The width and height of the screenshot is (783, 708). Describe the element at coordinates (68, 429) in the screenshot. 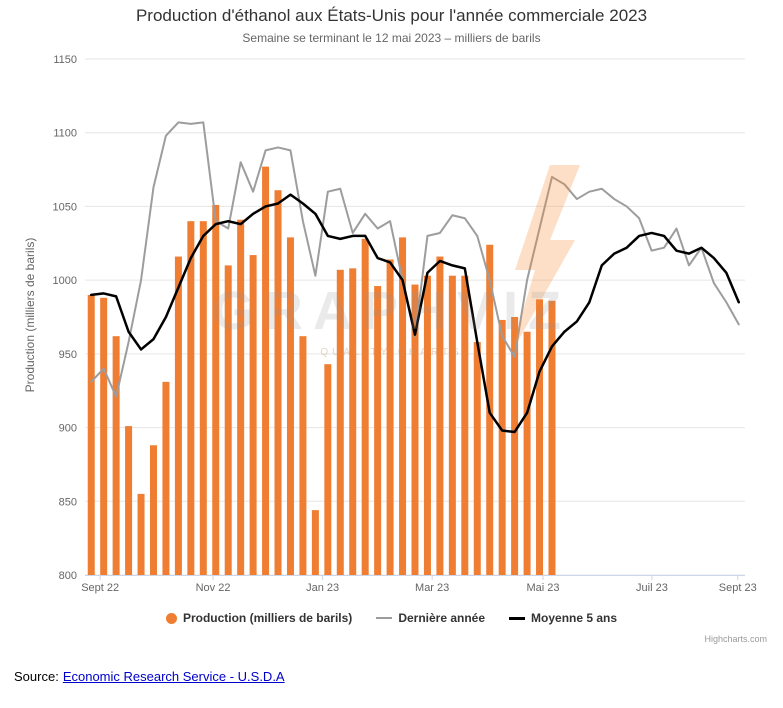

I see `y-tick-label: 900` at that location.